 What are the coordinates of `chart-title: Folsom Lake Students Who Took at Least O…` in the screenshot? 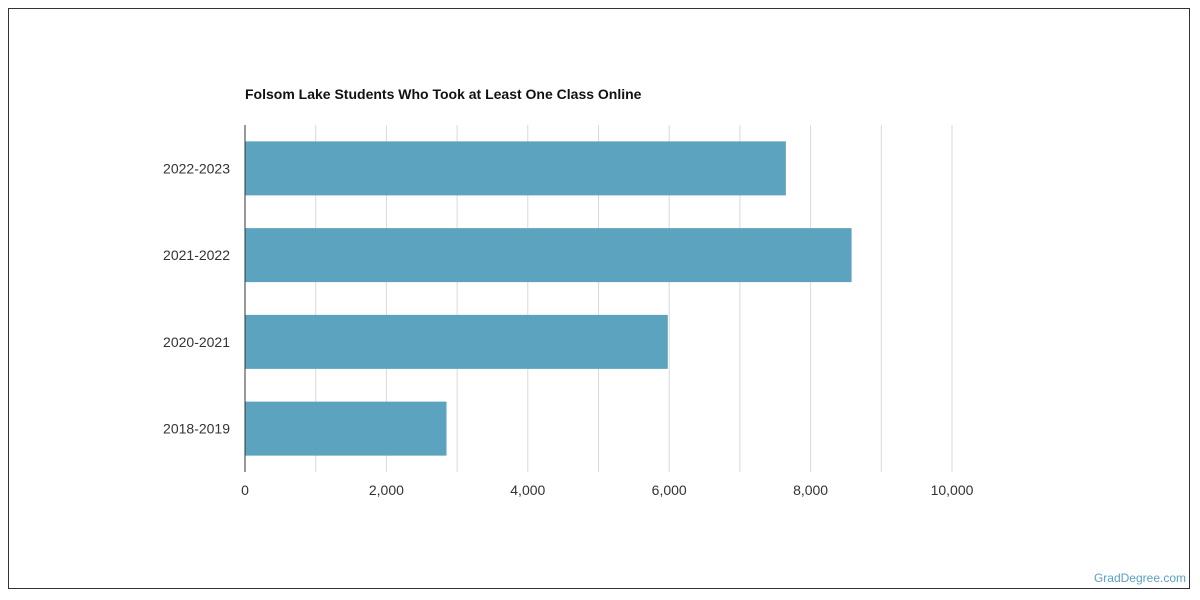 It's located at (443, 94).